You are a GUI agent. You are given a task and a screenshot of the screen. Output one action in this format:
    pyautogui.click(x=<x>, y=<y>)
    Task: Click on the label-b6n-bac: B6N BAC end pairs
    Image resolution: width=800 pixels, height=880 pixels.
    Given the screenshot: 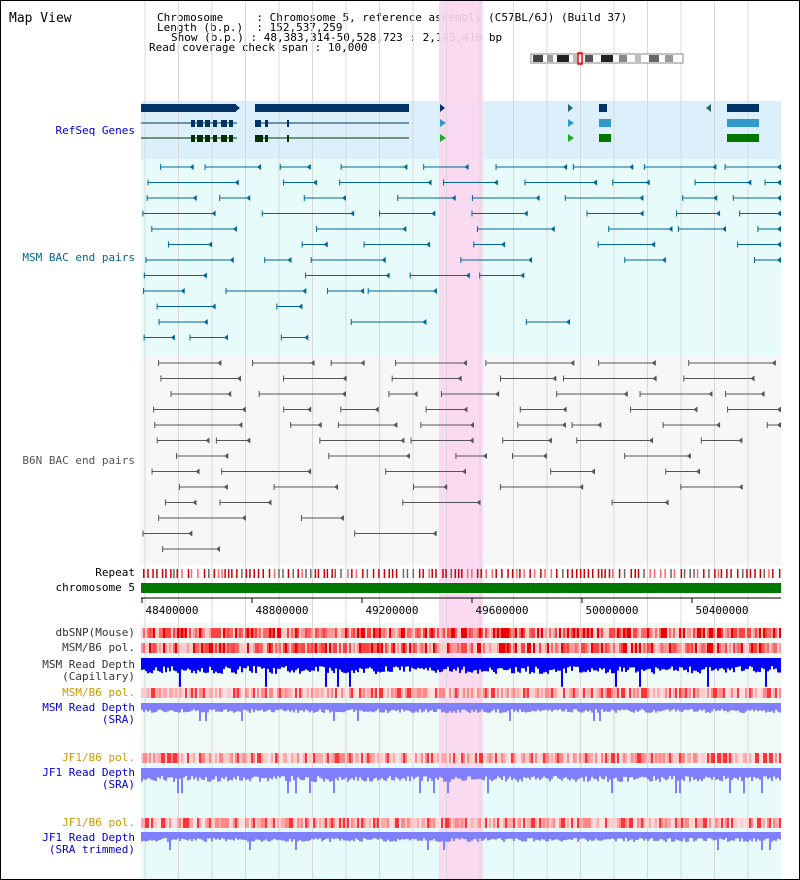 What is the action you would take?
    pyautogui.click(x=78, y=460)
    